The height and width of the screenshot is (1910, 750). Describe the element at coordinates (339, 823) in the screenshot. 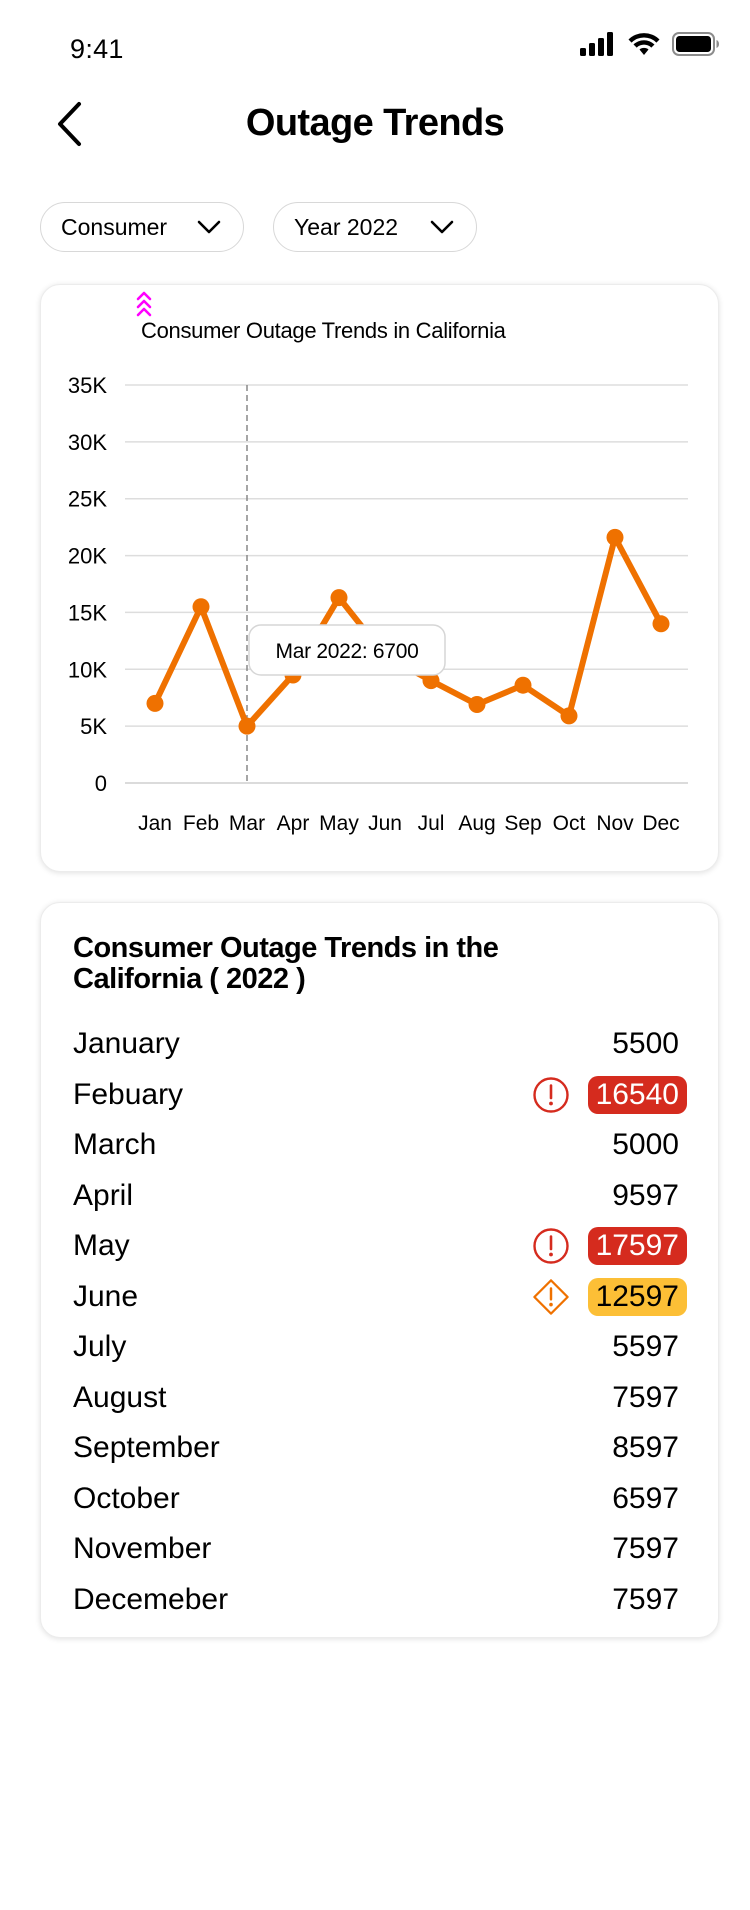

I see `x-tick-label: May` at that location.